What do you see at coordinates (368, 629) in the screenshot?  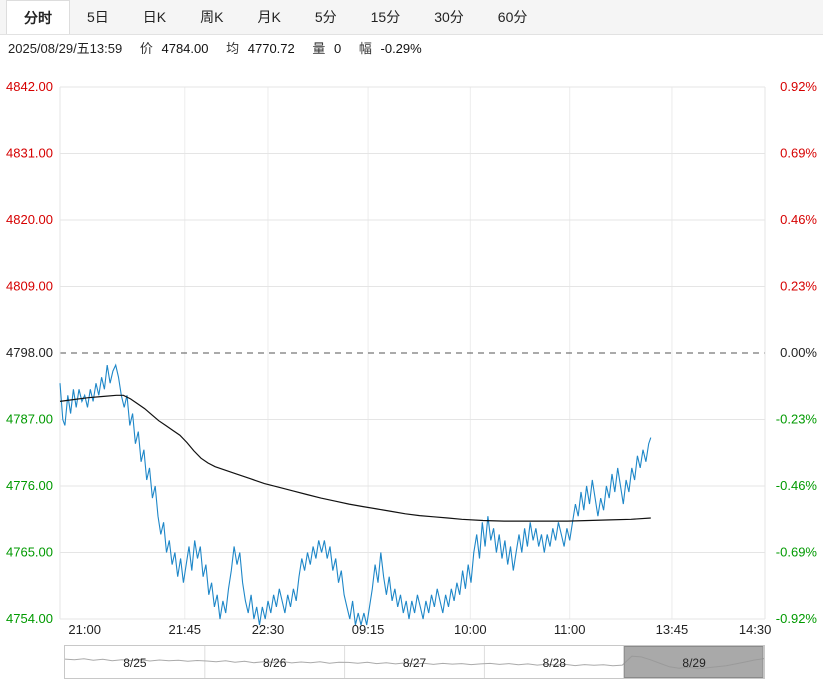 I see `time-label: 09:15` at bounding box center [368, 629].